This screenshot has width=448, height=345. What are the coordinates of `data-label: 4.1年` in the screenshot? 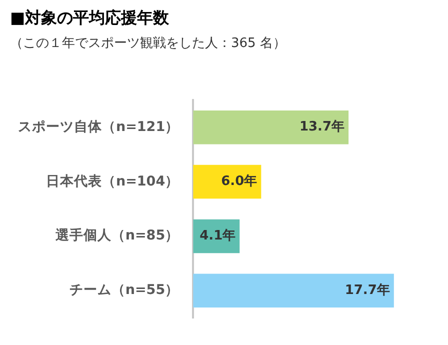 It's located at (218, 236).